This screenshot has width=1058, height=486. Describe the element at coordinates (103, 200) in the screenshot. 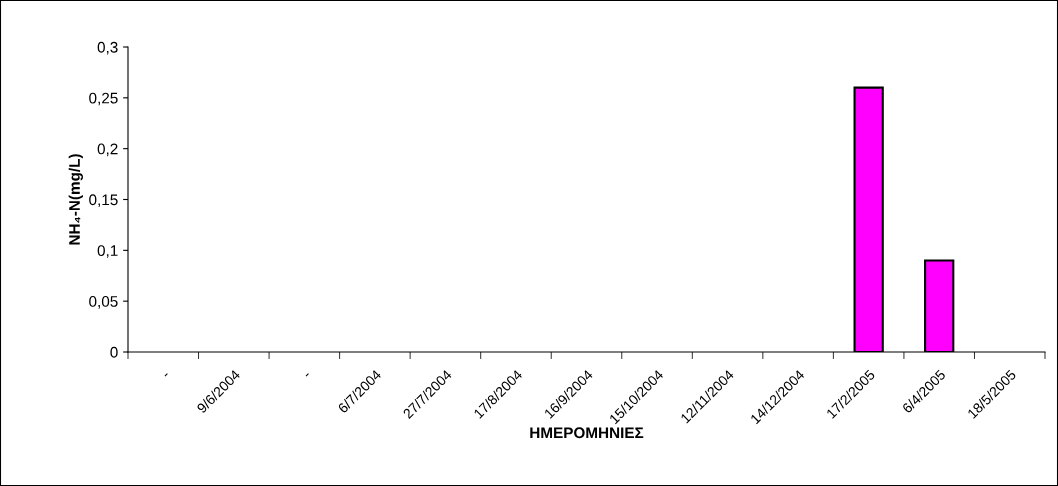

I see `y-tick-label: 0,15` at that location.